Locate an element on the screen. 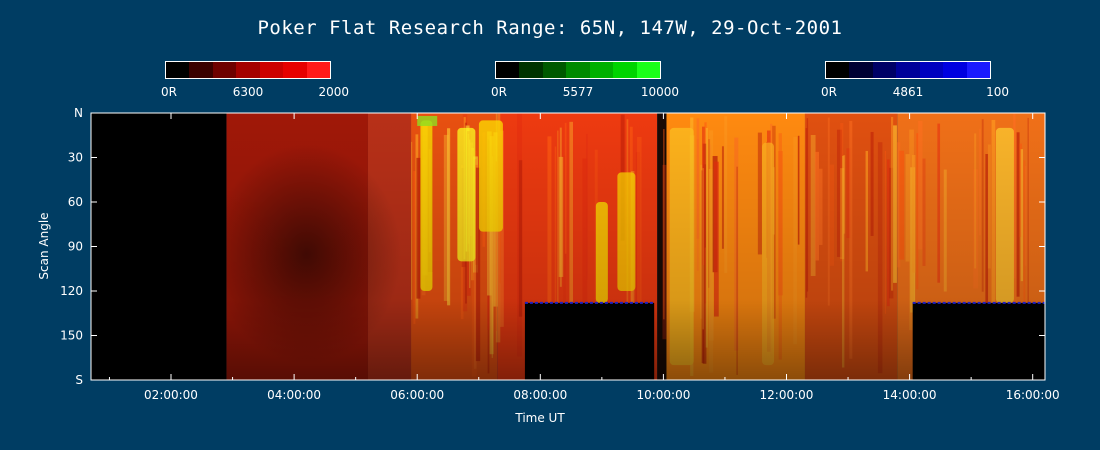  x-tick-label: 16:00:00 is located at coordinates (1033, 395).